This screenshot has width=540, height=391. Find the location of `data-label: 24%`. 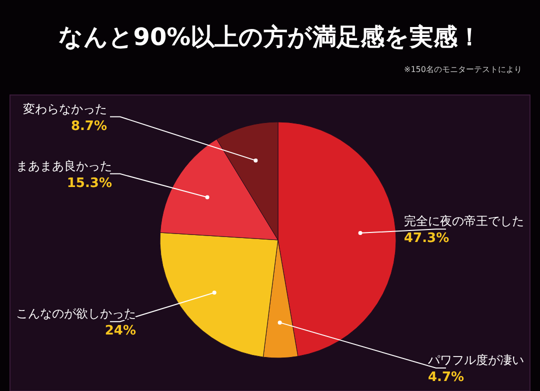

data-label: 24% is located at coordinates (120, 331).